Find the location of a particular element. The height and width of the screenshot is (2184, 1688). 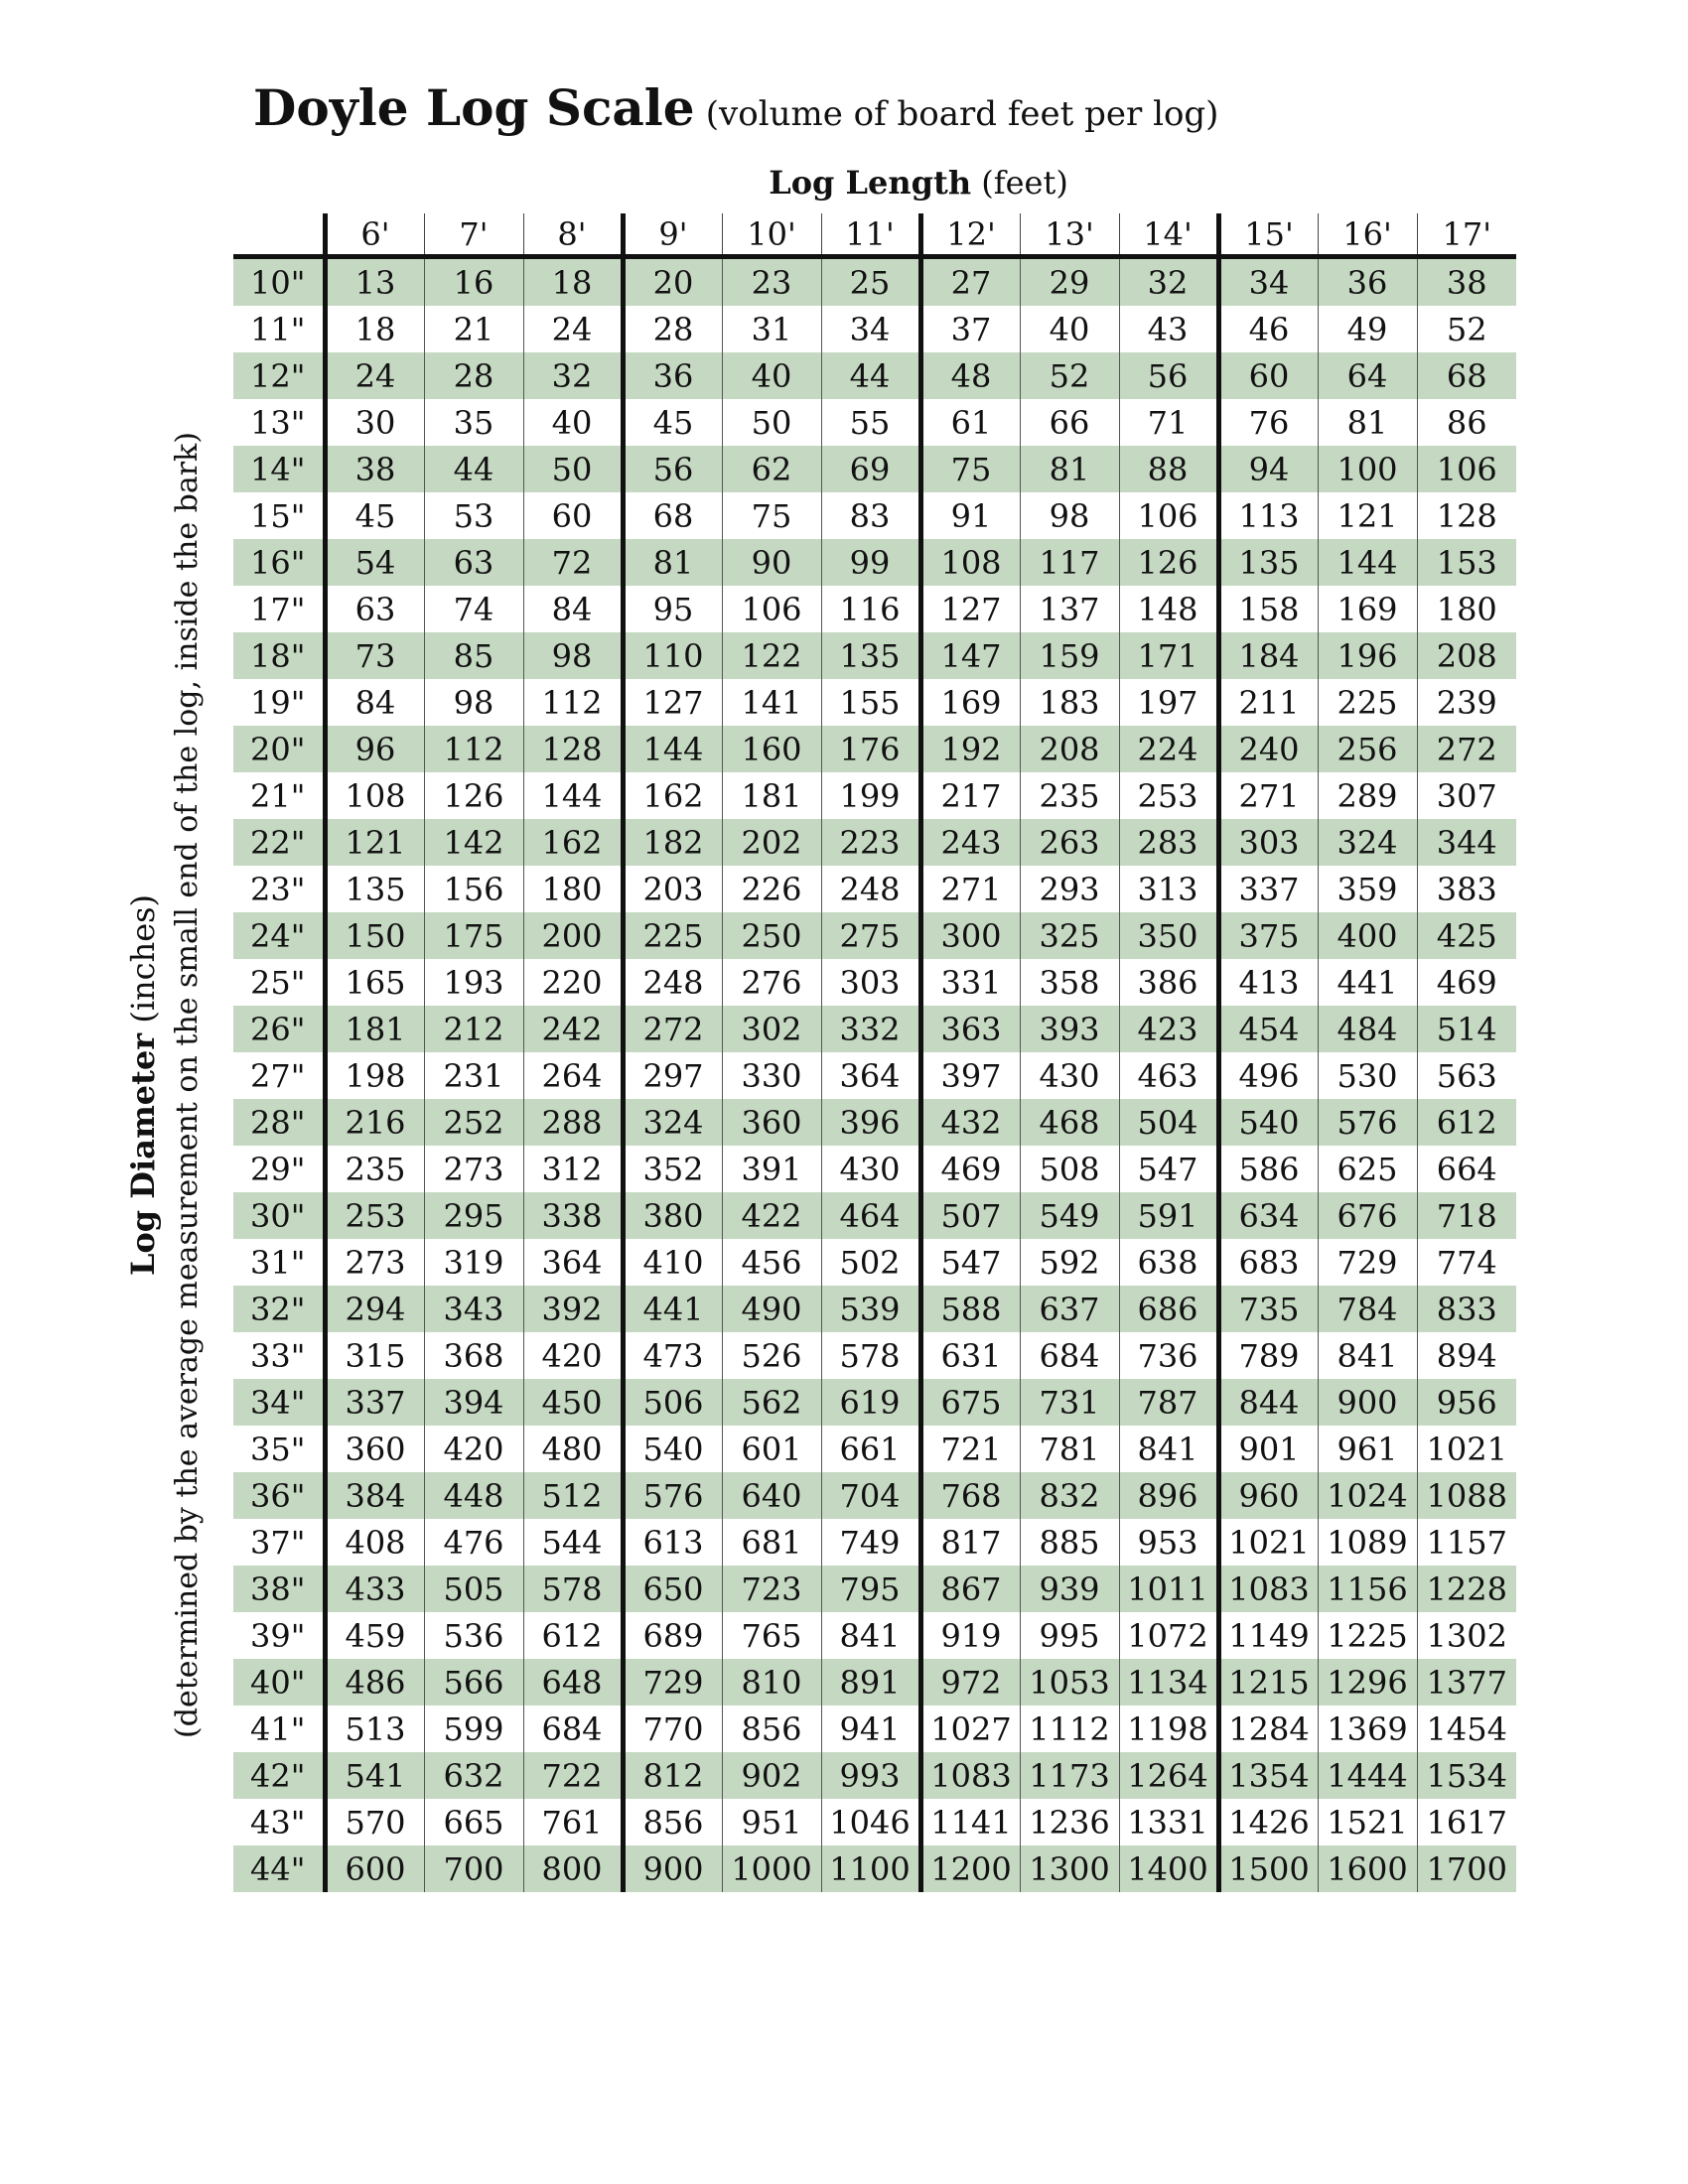

volume-cell: 332 is located at coordinates (870, 1029).